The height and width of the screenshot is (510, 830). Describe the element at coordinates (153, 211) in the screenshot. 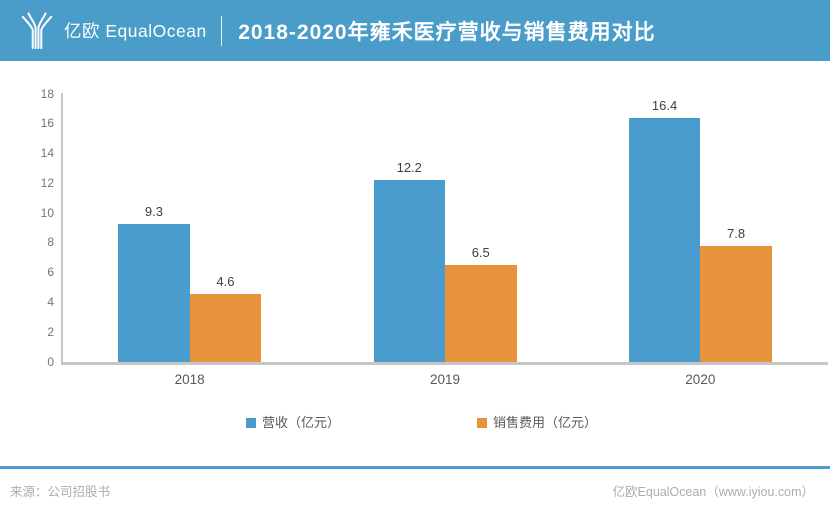

I see `value-label-revenue-2018: 9.3` at that location.